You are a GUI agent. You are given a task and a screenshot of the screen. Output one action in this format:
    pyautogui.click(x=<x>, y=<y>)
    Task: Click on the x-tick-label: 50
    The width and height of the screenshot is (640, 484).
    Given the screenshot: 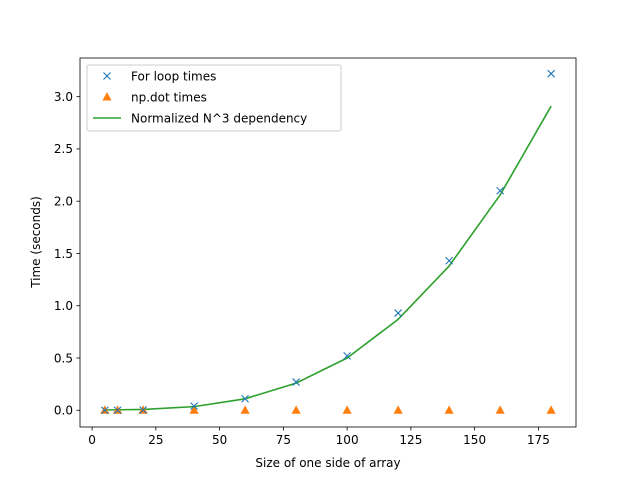 What is the action you would take?
    pyautogui.click(x=219, y=440)
    